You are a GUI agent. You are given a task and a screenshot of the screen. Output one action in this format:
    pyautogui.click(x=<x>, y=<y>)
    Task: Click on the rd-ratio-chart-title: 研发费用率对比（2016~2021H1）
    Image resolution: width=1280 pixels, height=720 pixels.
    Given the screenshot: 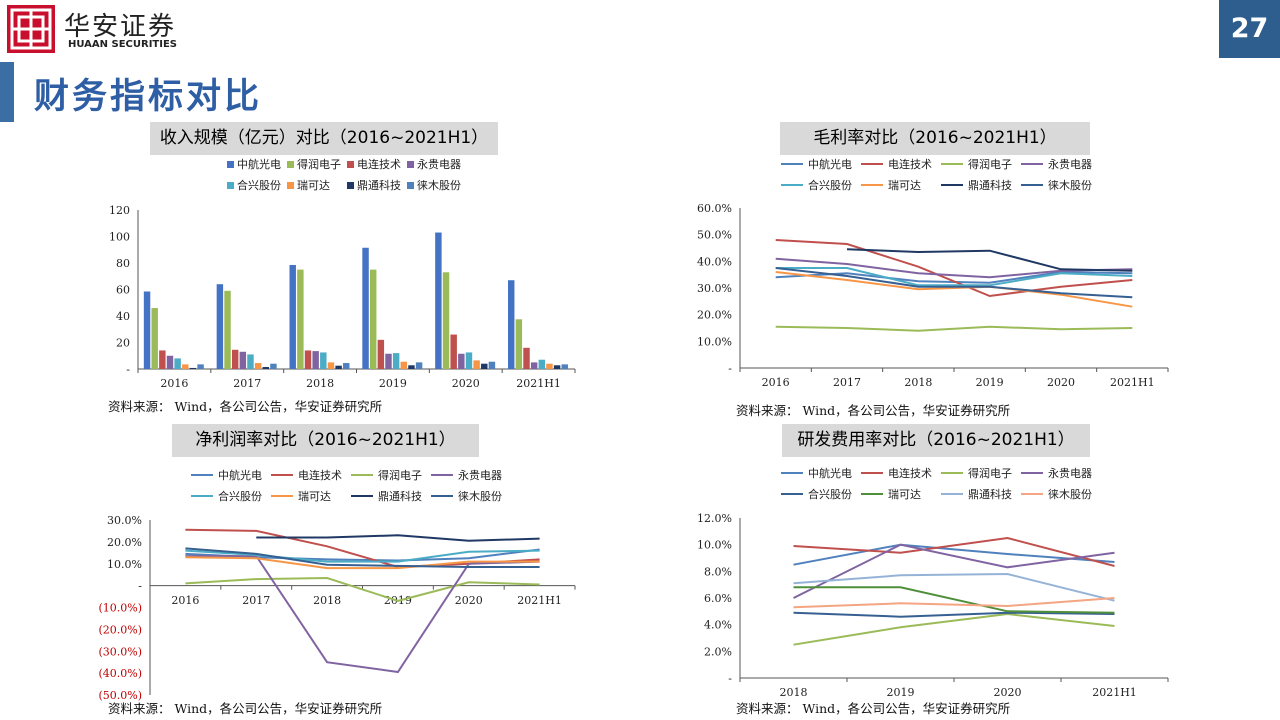 What is the action you would take?
    pyautogui.click(x=936, y=440)
    